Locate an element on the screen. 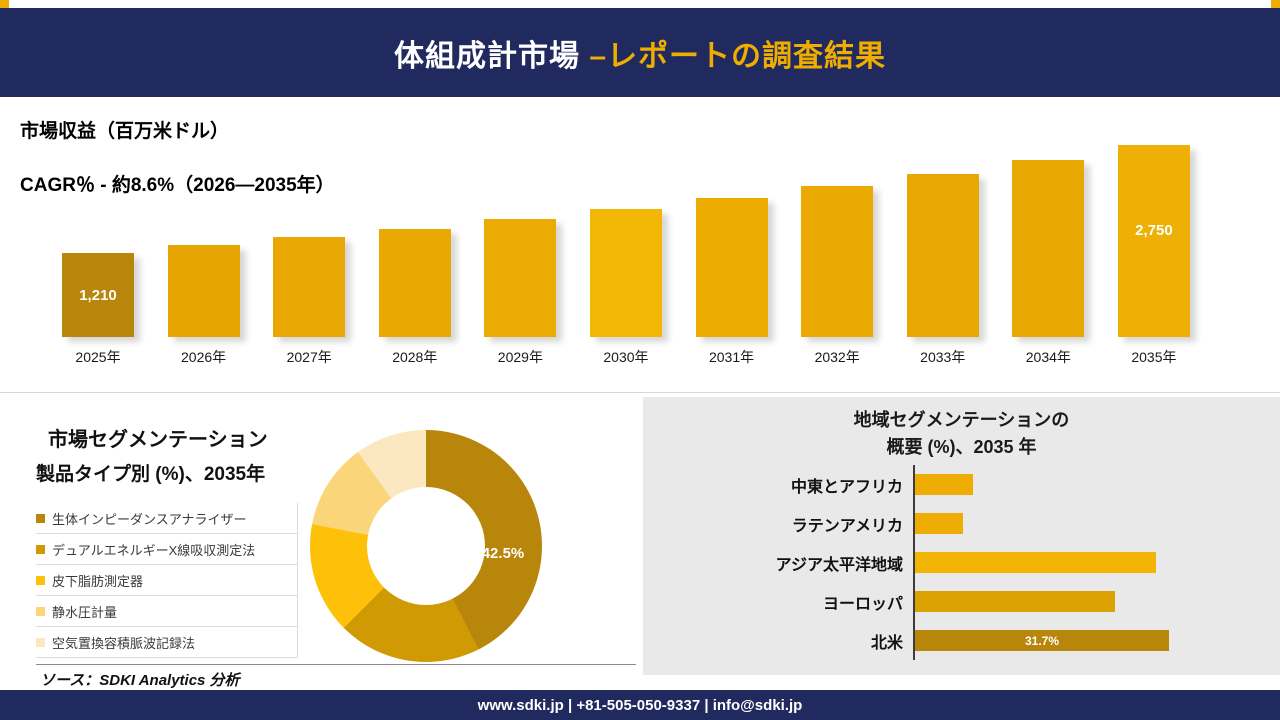 The image size is (1280, 720). revenue-bar-group: 2029年 is located at coordinates (520, 292).